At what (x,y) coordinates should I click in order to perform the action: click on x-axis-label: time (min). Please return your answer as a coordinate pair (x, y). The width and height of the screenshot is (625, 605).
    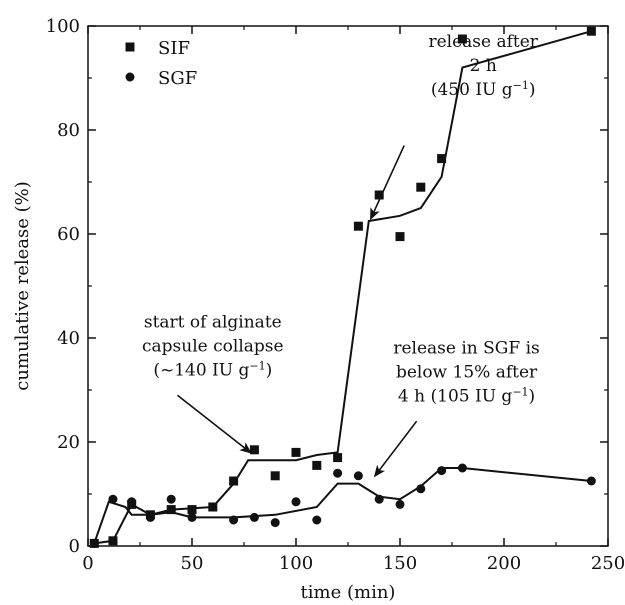
    Looking at the image, I should click on (348, 592).